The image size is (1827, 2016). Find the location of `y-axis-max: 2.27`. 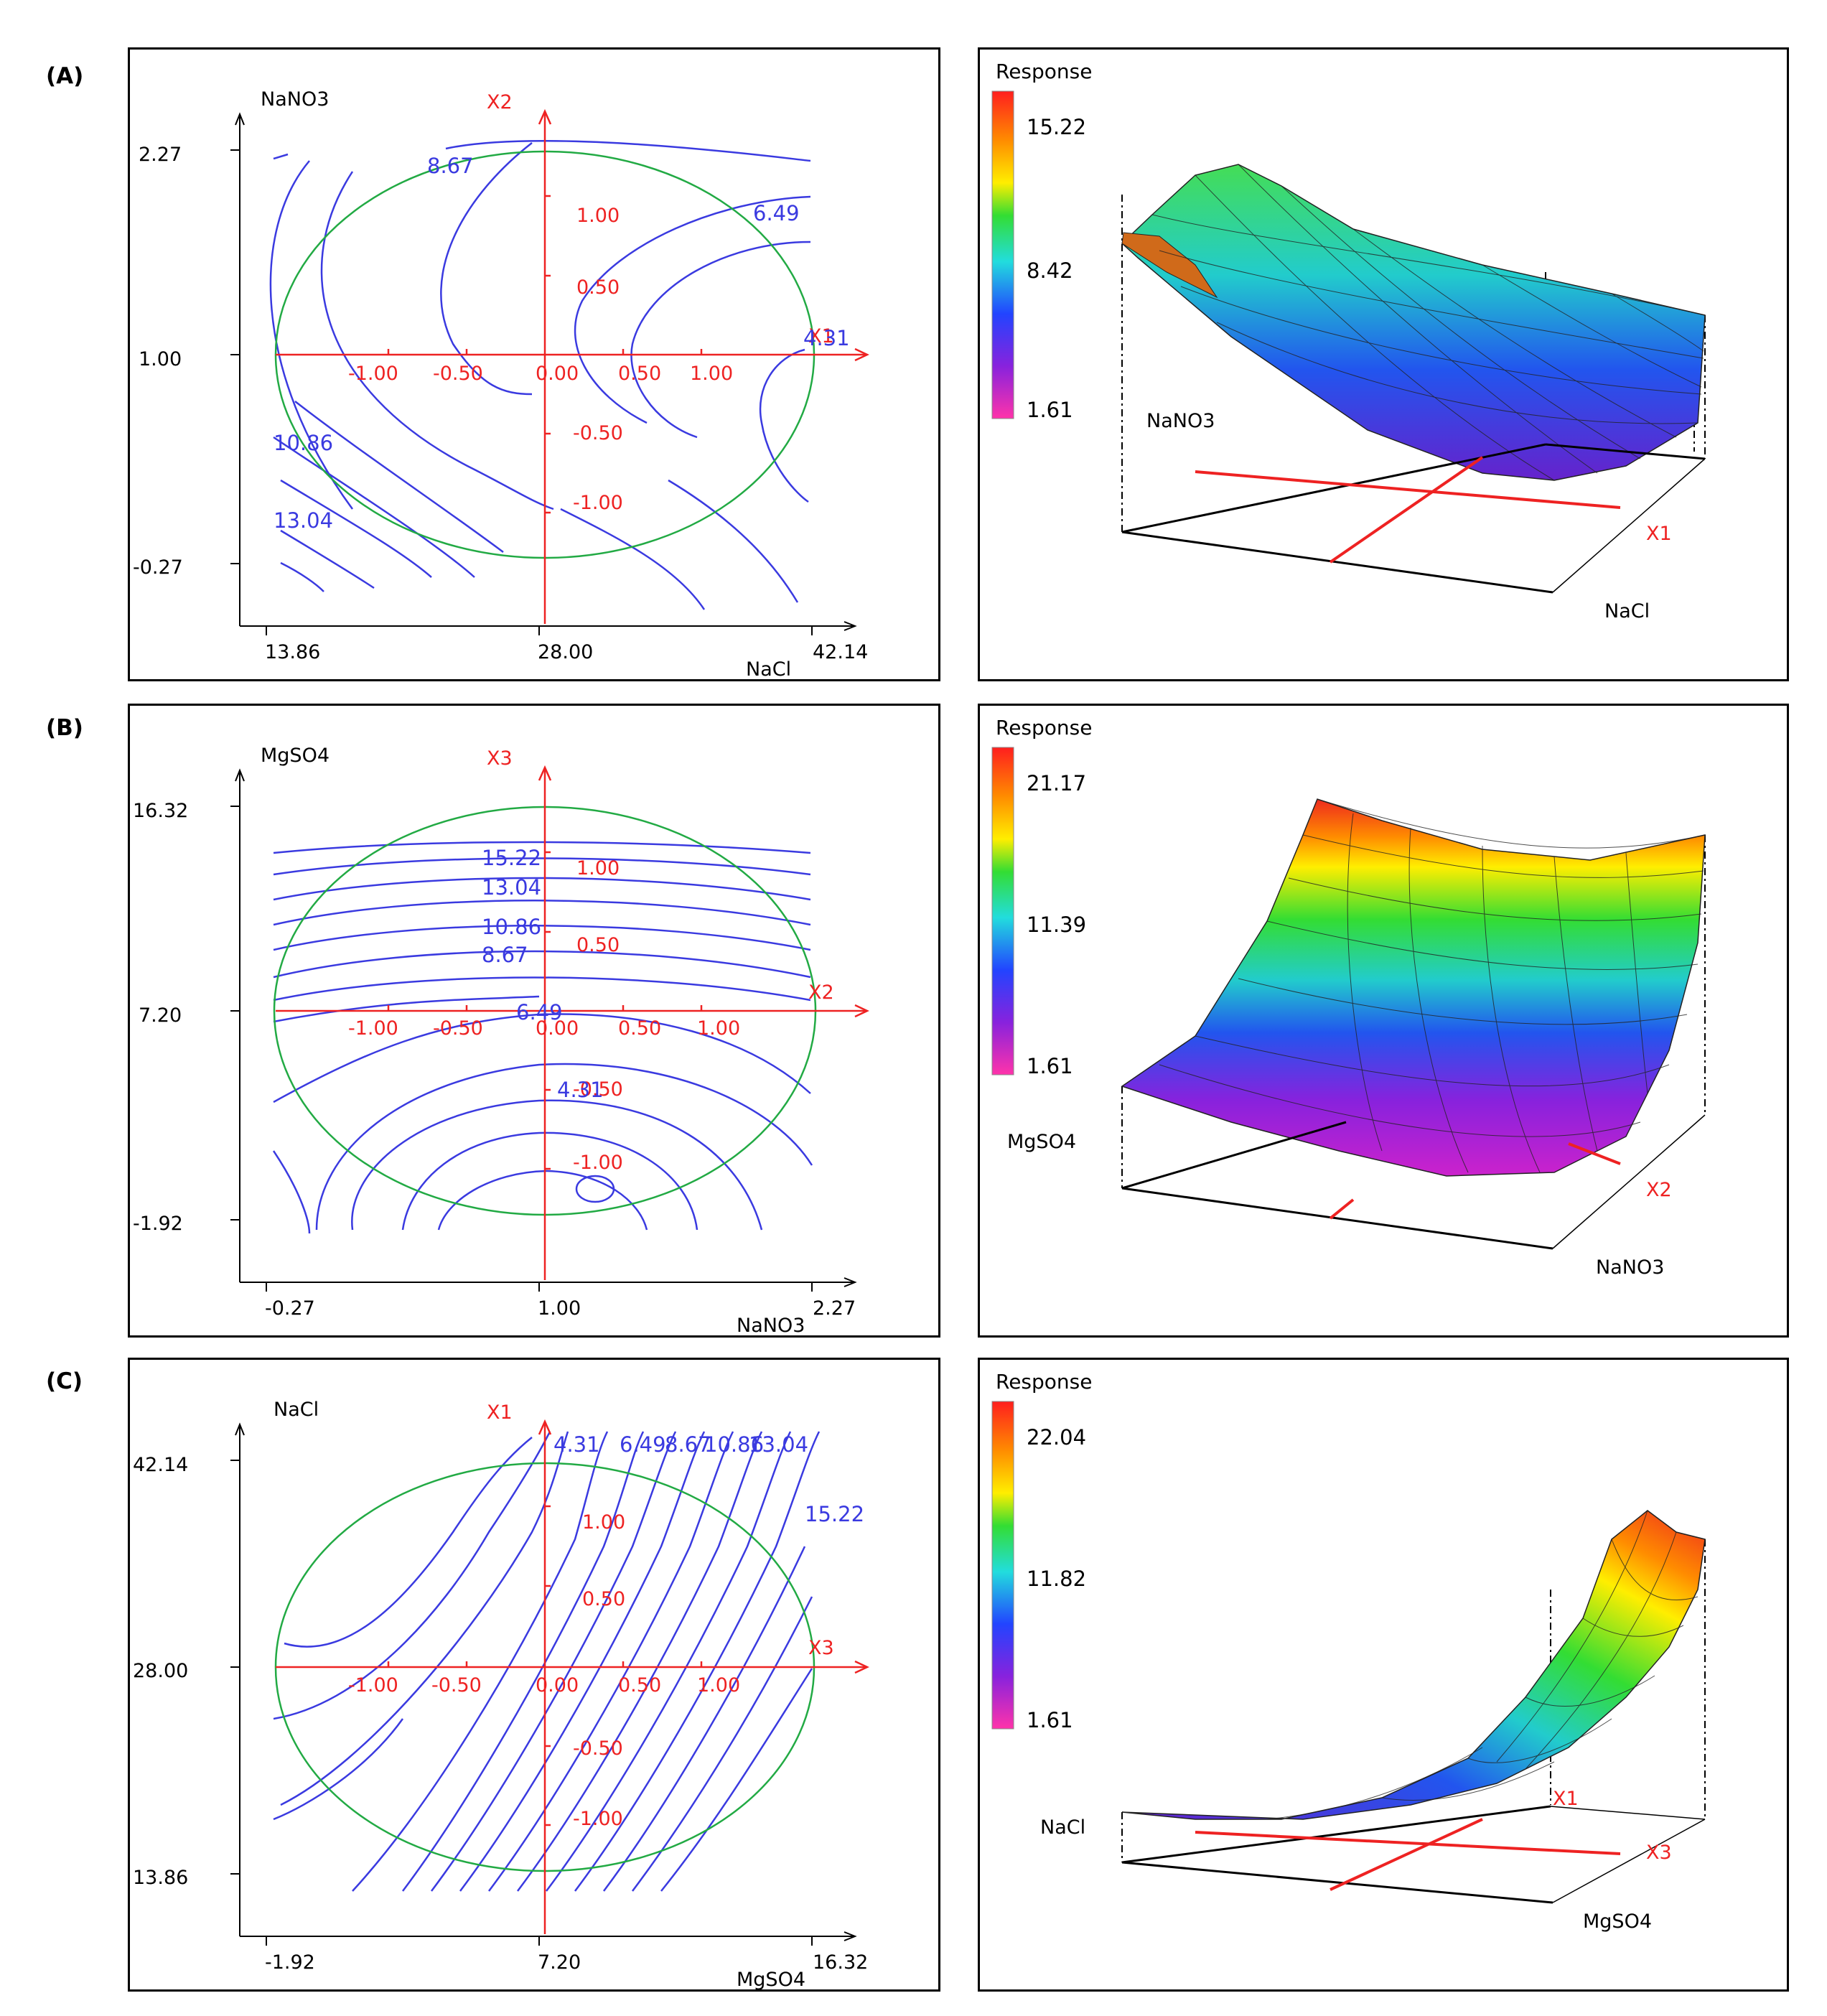

y-axis-max: 2.27 is located at coordinates (160, 155).